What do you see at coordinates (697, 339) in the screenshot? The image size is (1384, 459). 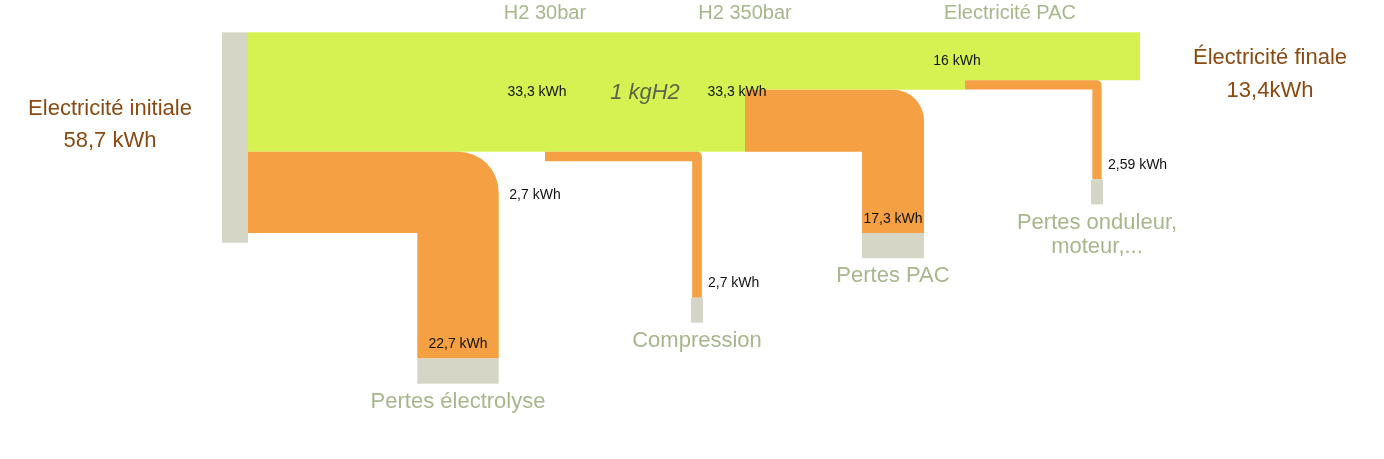 I see `category-label: Compression` at bounding box center [697, 339].